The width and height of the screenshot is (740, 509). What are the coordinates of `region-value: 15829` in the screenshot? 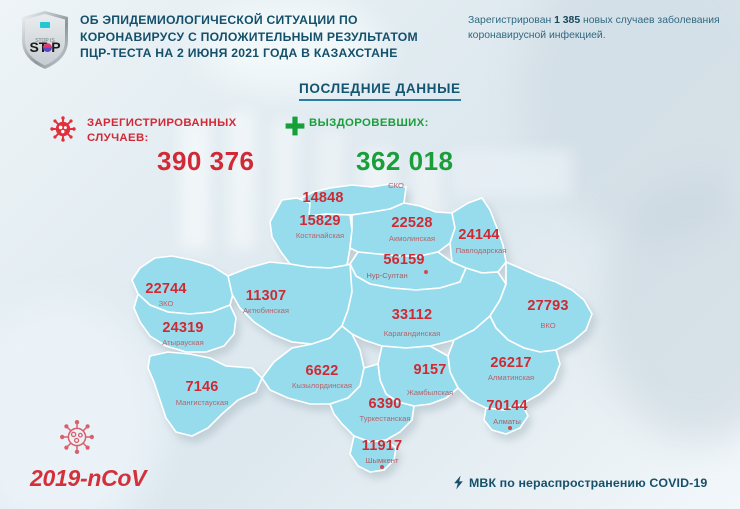 It's located at (320, 221).